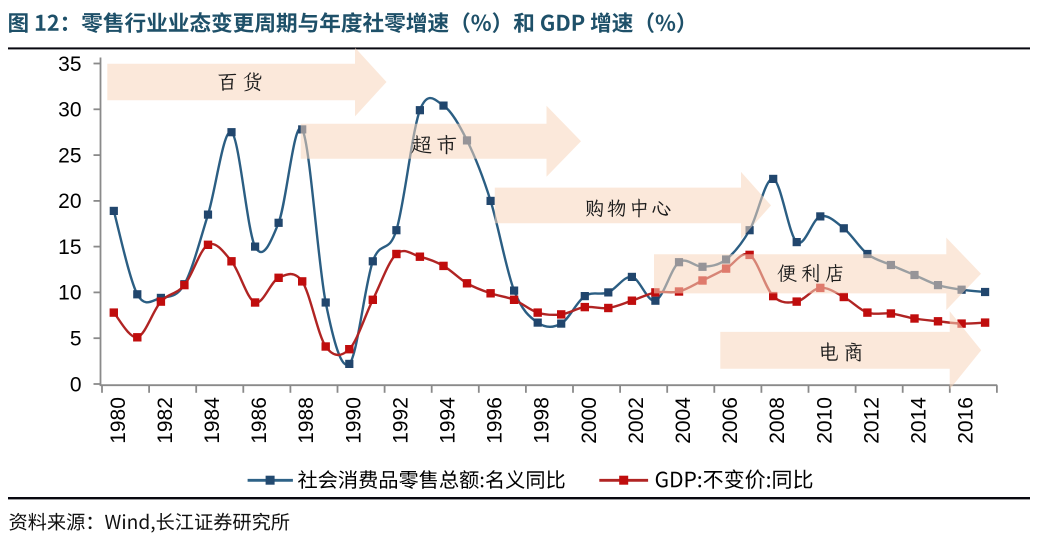 This screenshot has height=547, width=1050. I want to click on svg-text: 2000, so click(589, 420).